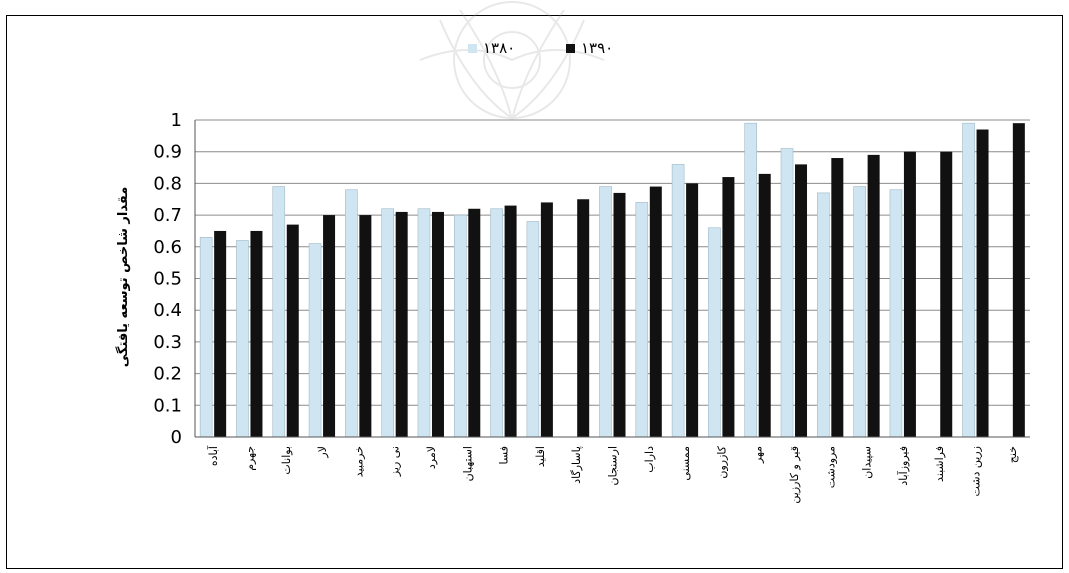 The image size is (1069, 573). I want to click on x-category-label: لار, so click(322, 452).